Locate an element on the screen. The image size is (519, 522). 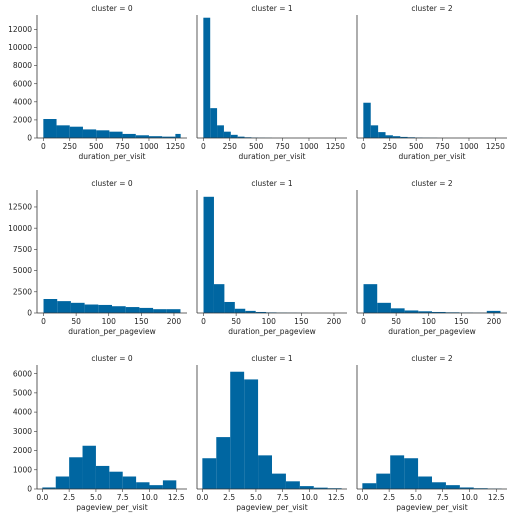
y-tick-label: 12000 is located at coordinates (20, 29).